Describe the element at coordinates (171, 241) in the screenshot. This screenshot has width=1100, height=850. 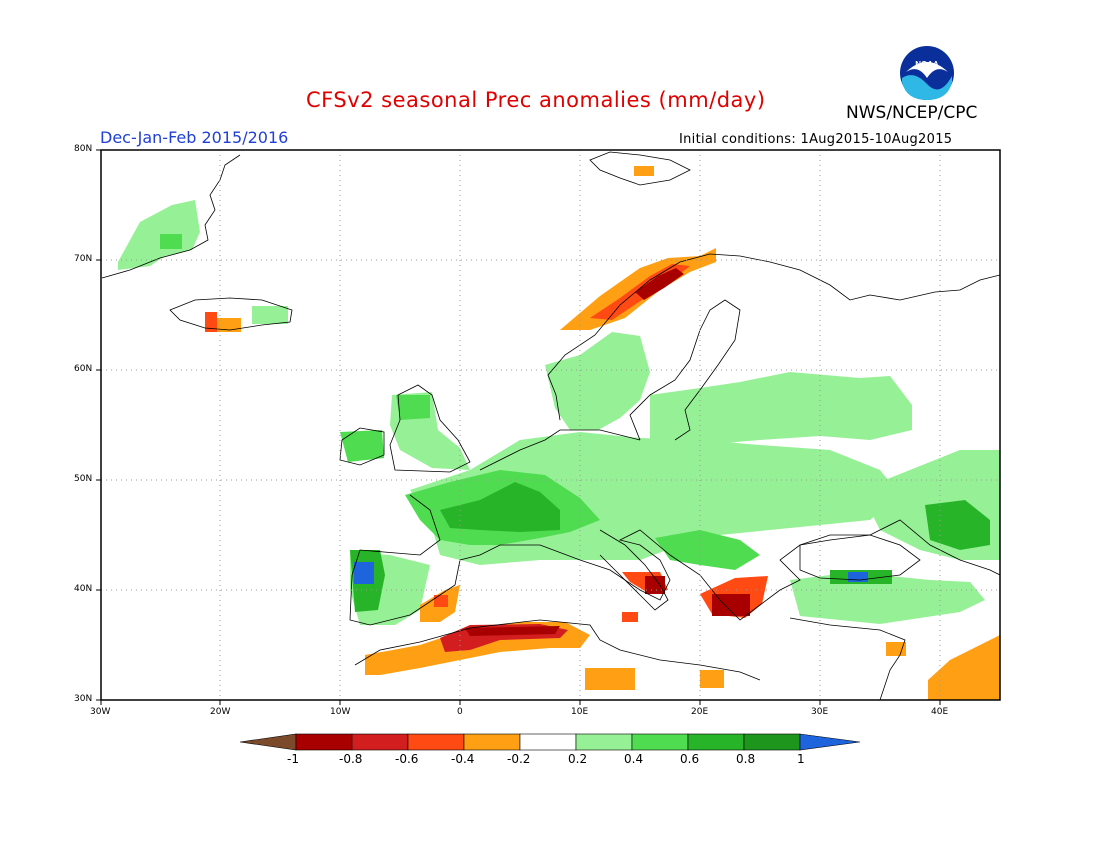
I see `anomaly-greenland-strong` at that location.